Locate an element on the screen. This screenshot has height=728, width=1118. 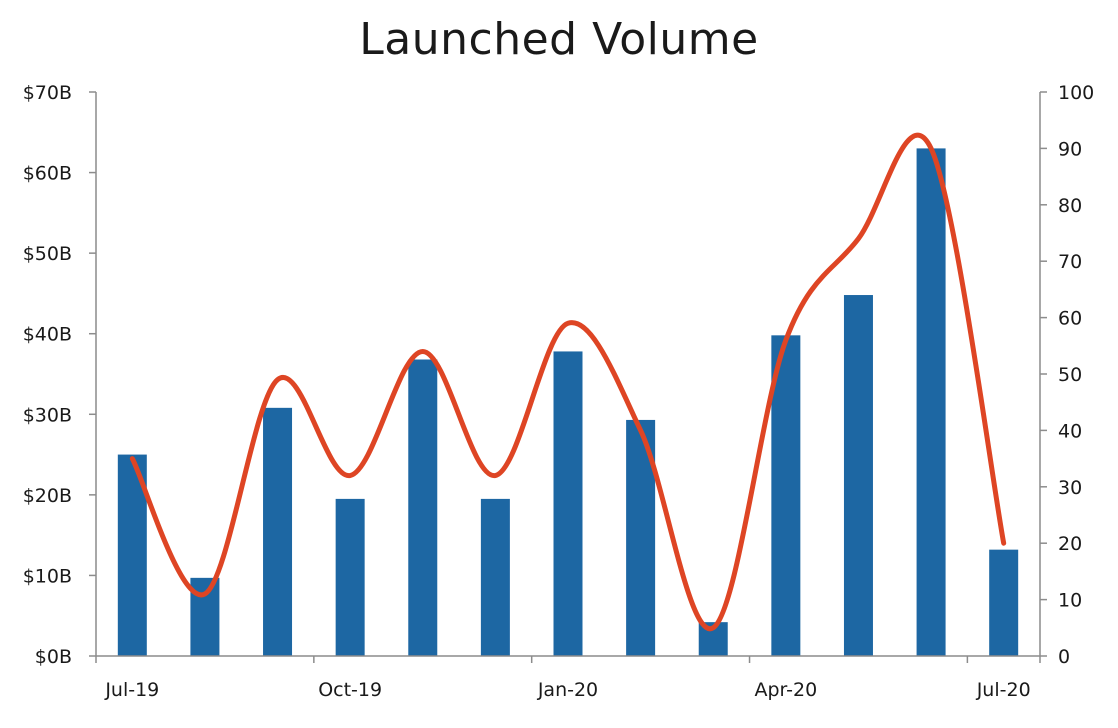
y-left-tick-label: $0B is located at coordinates (53, 657).